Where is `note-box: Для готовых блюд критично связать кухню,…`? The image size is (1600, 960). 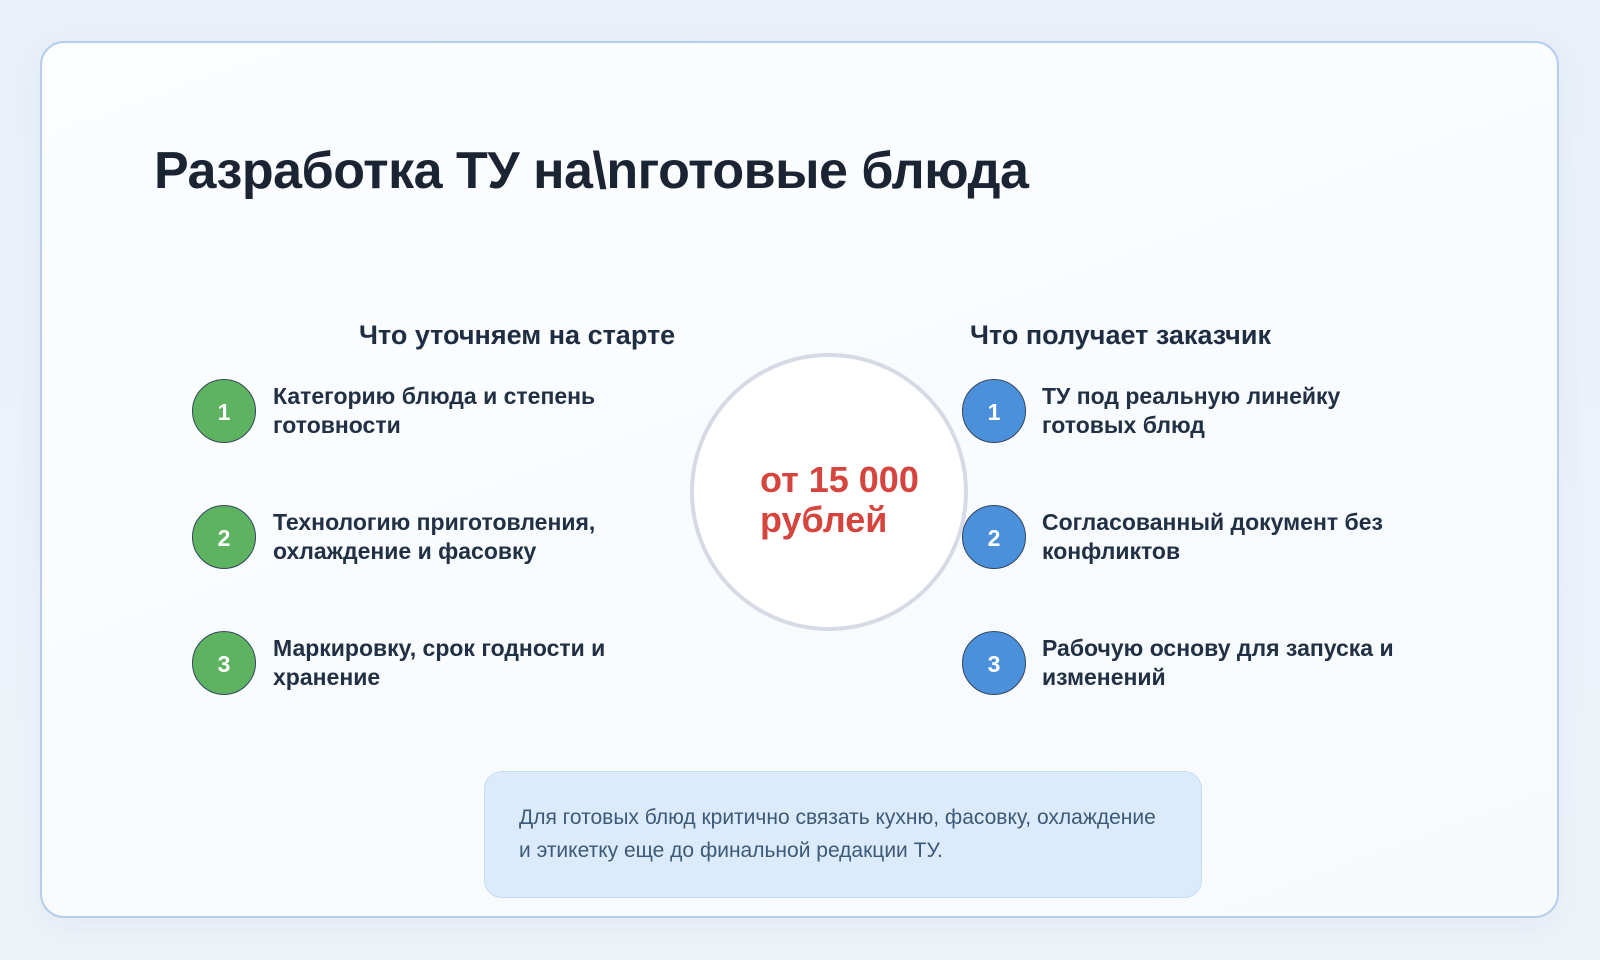 note-box: Для готовых блюд критично связать кухню,… is located at coordinates (843, 834).